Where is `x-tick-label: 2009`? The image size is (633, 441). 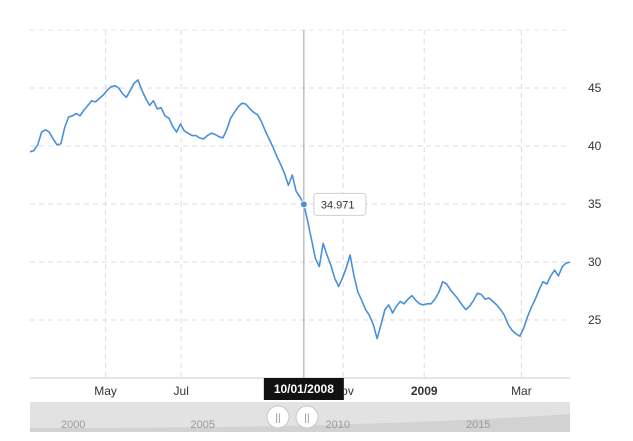
x-tick-label: 2009 is located at coordinates (424, 391).